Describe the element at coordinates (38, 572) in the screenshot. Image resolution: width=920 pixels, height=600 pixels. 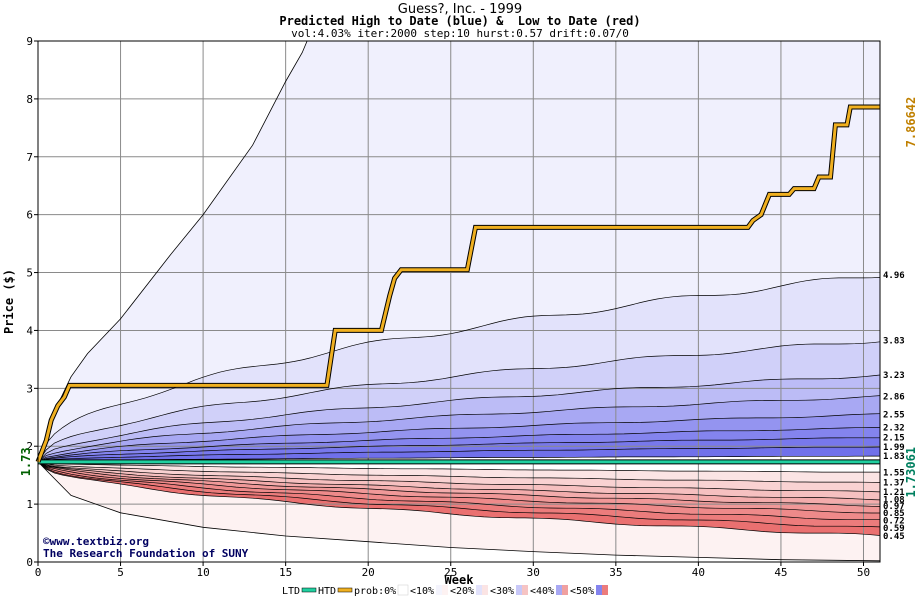
I see `x-tick-label: 0` at that location.